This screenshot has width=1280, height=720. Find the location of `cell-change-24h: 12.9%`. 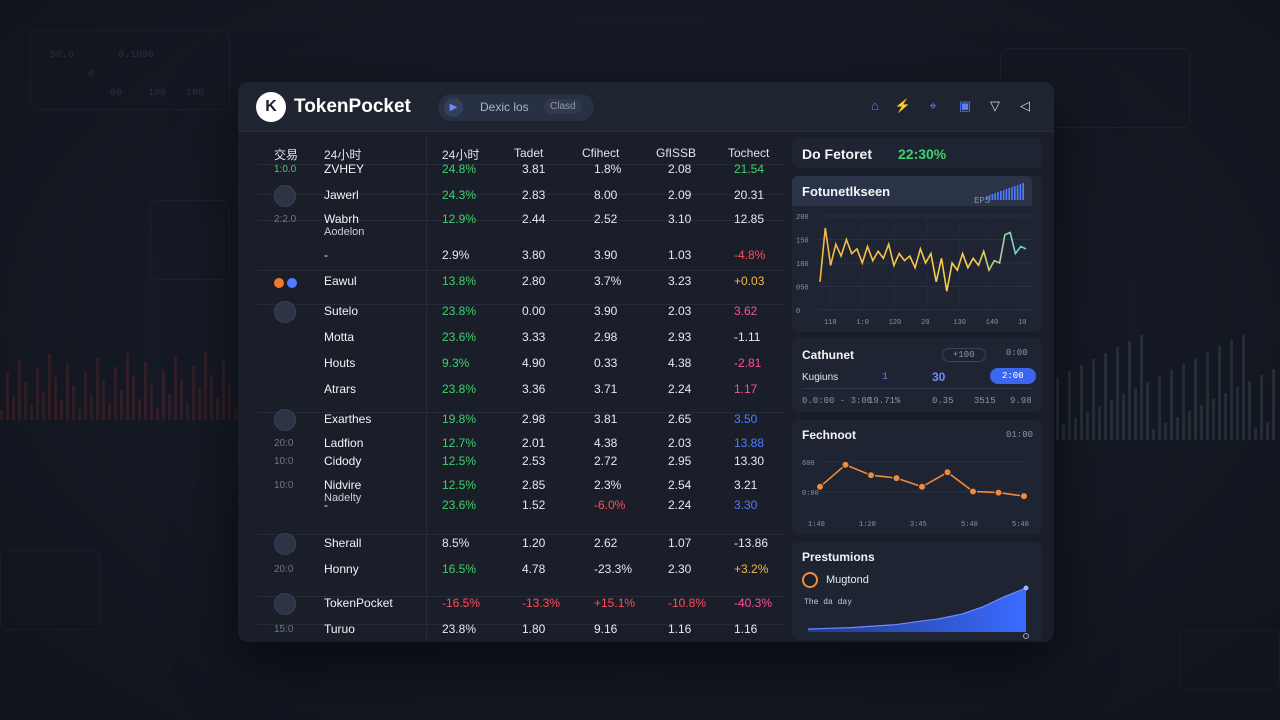

cell-change-24h: 12.9% is located at coordinates (459, 219).